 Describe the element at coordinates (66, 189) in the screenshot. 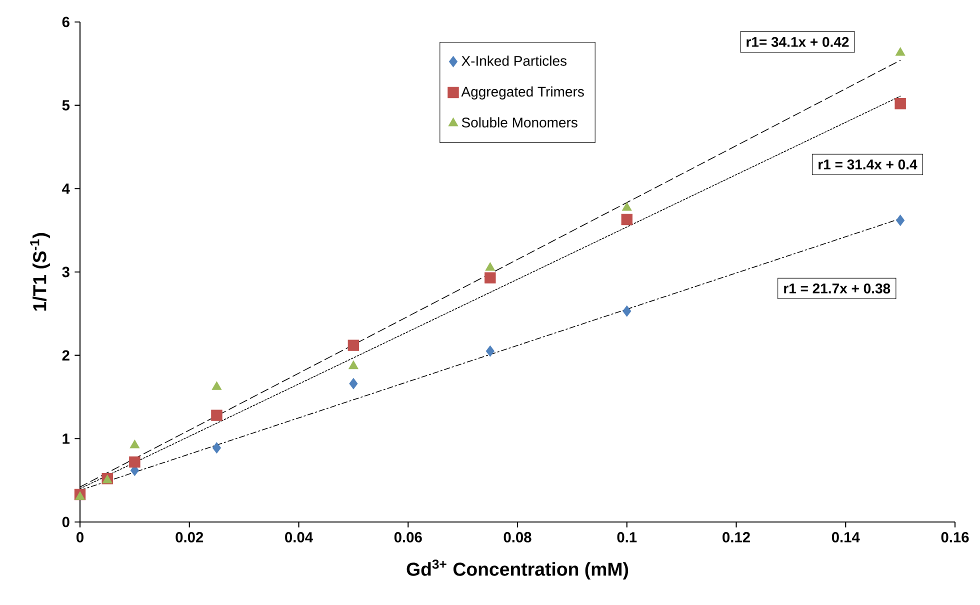

I see `y-tick-label: 4` at that location.